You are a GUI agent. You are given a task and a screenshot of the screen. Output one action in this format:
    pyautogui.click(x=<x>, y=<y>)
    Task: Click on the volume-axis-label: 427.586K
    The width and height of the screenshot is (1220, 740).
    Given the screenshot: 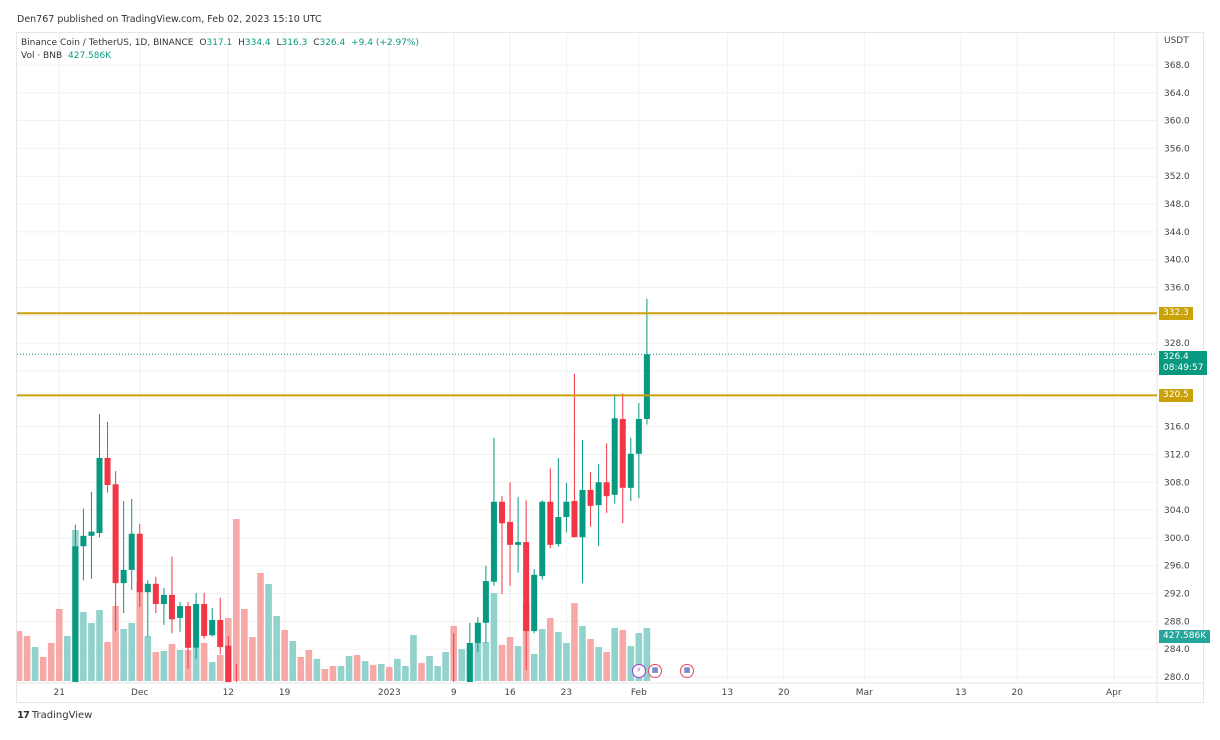 What is the action you would take?
    pyautogui.click(x=1185, y=637)
    